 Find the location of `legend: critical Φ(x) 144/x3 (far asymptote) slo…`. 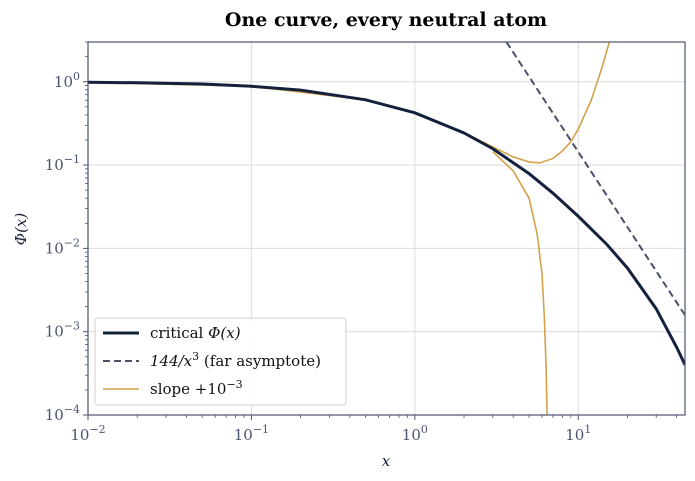

legend: critical Φ(x) 144/x3 (far asymptote) slo… is located at coordinates (220, 361).